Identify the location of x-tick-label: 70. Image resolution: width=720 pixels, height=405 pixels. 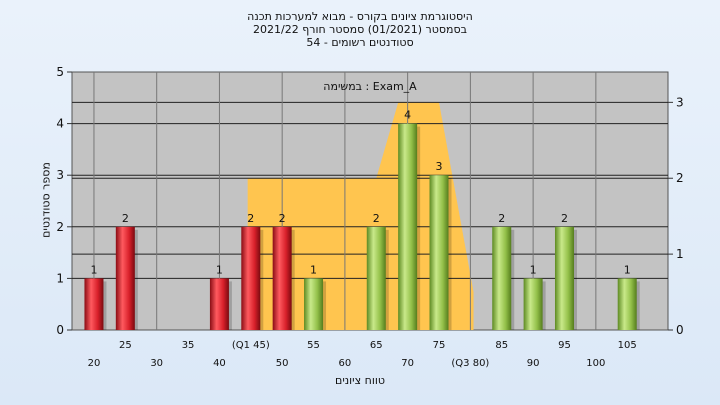
(407, 363).